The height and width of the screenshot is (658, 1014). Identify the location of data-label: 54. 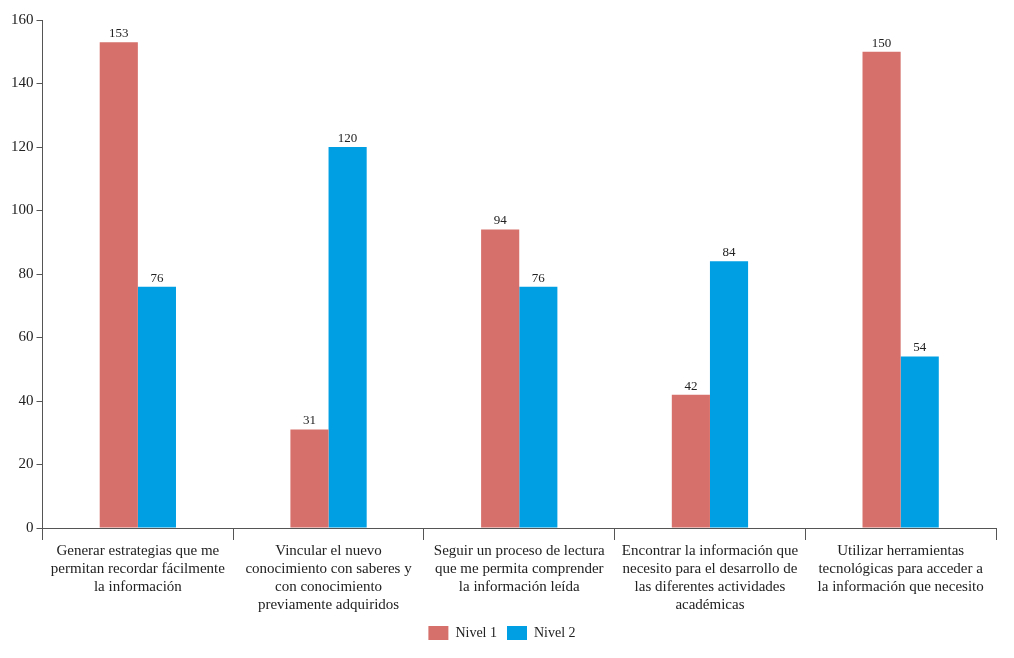
(920, 347).